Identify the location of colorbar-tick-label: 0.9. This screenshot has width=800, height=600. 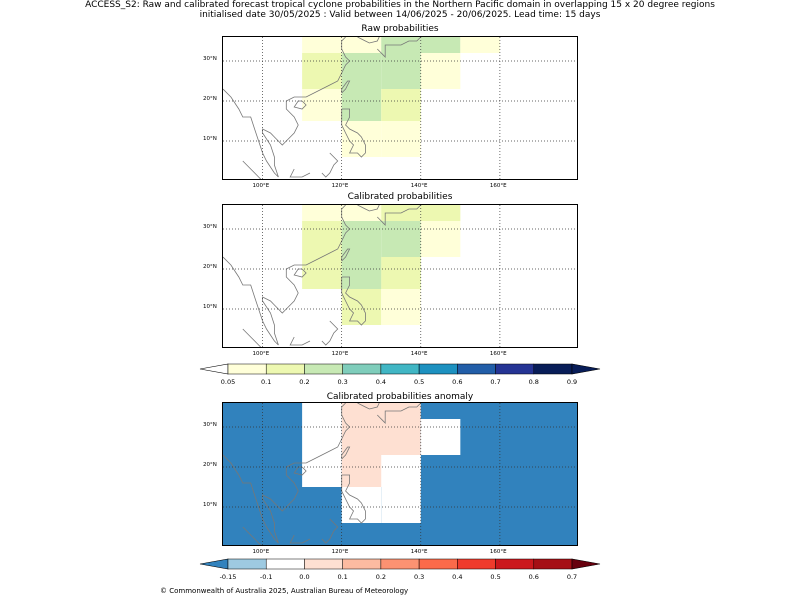
(572, 382).